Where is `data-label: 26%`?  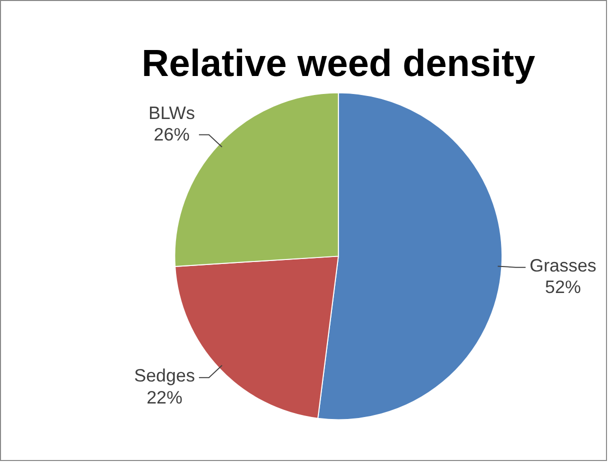
data-label: 26% is located at coordinates (172, 134).